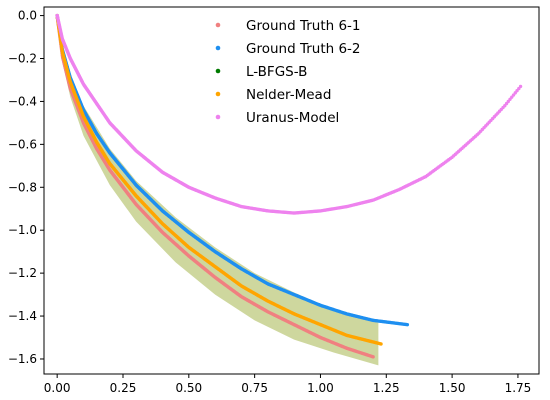 The width and height of the screenshot is (550, 400). What do you see at coordinates (276, 72) in the screenshot?
I see `legend-label: L-BFGS-B` at bounding box center [276, 72].